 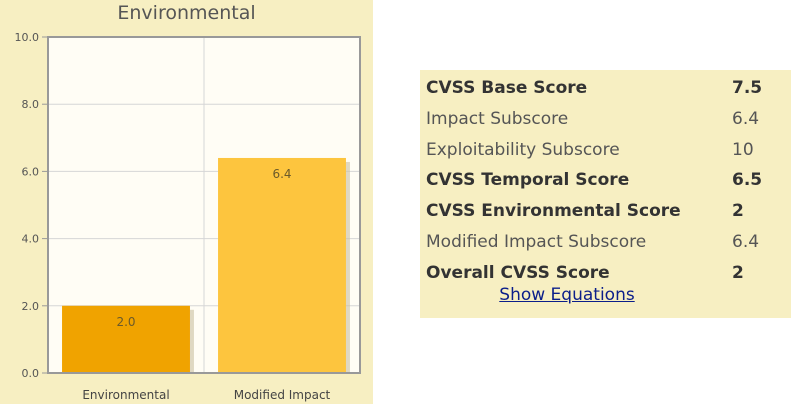 What do you see at coordinates (606, 88) in the screenshot?
I see `score-row: CVSS Base Score 7.5` at bounding box center [606, 88].